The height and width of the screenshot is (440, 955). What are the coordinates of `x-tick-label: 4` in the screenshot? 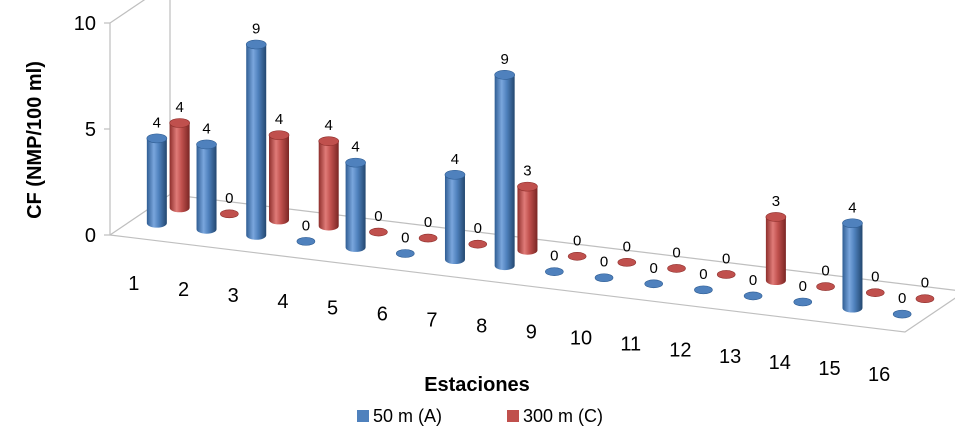 It's located at (282, 302).